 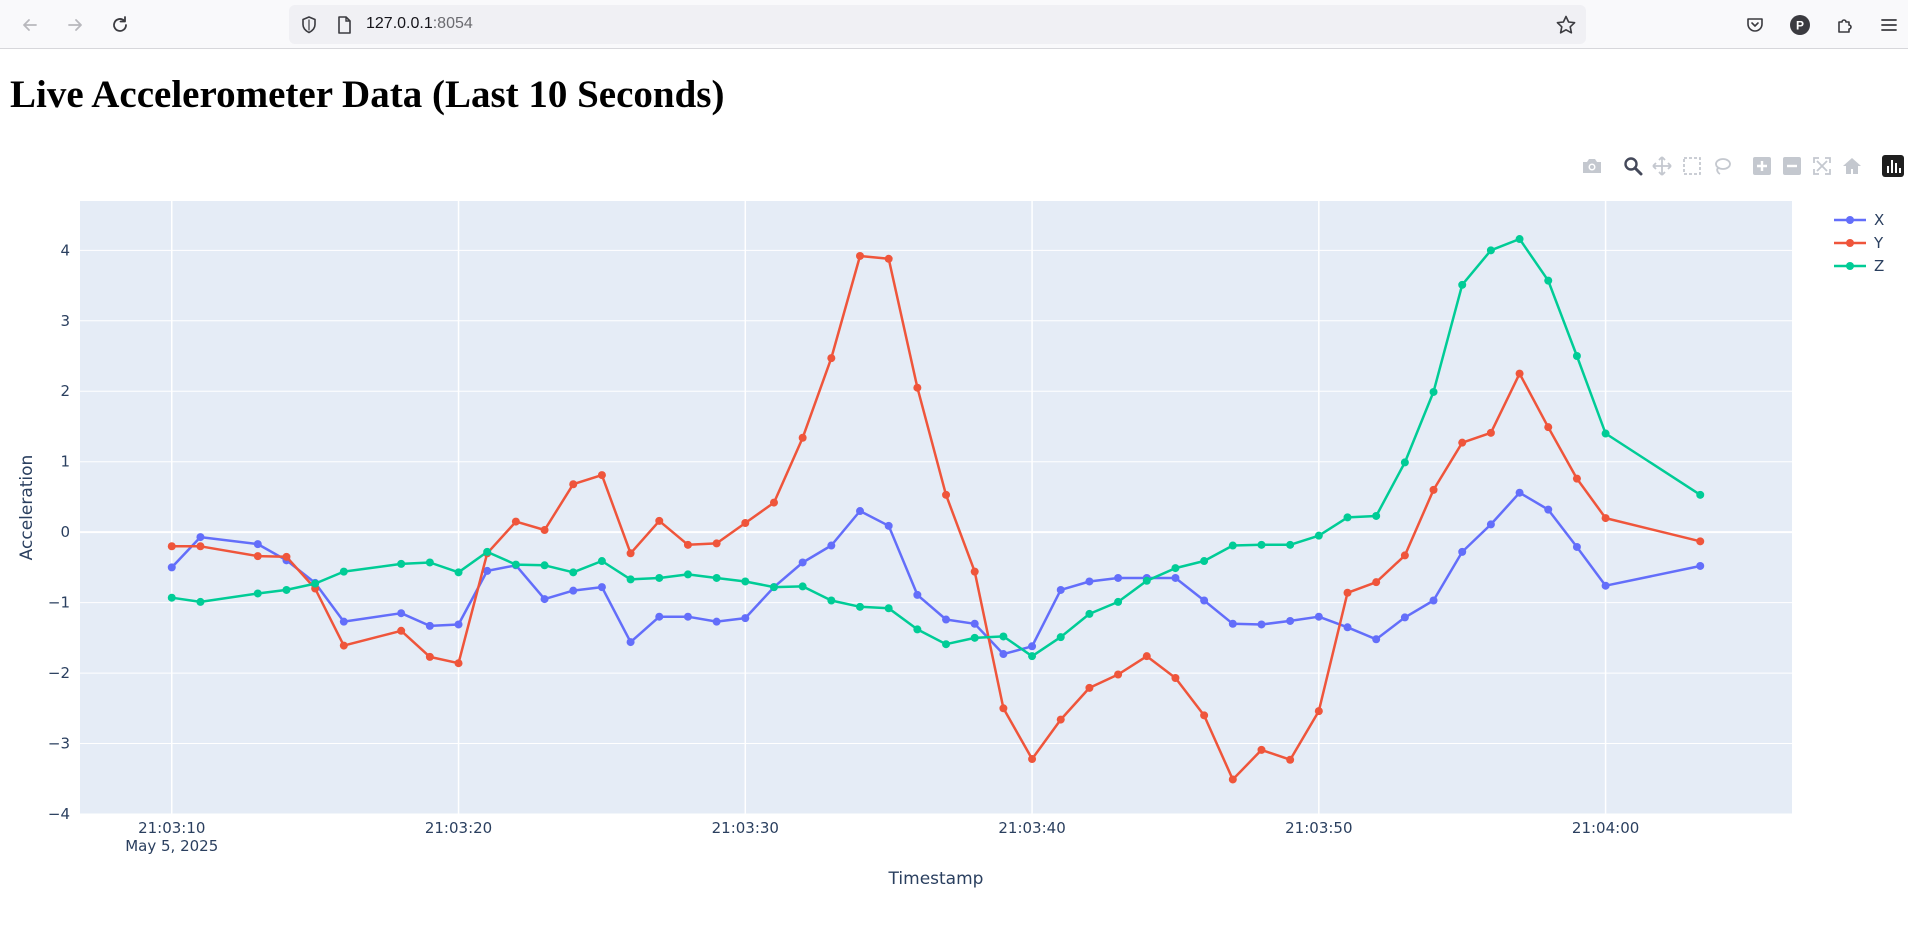 I want to click on legend-label-x: X, so click(x=1879, y=220).